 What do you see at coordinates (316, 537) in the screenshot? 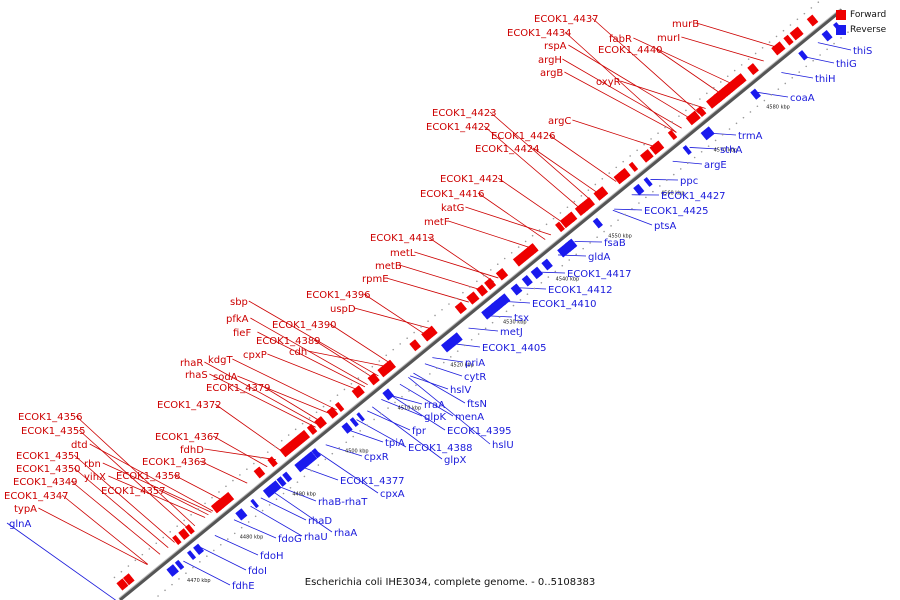
I see `gene-label: rhaU` at bounding box center [316, 537].